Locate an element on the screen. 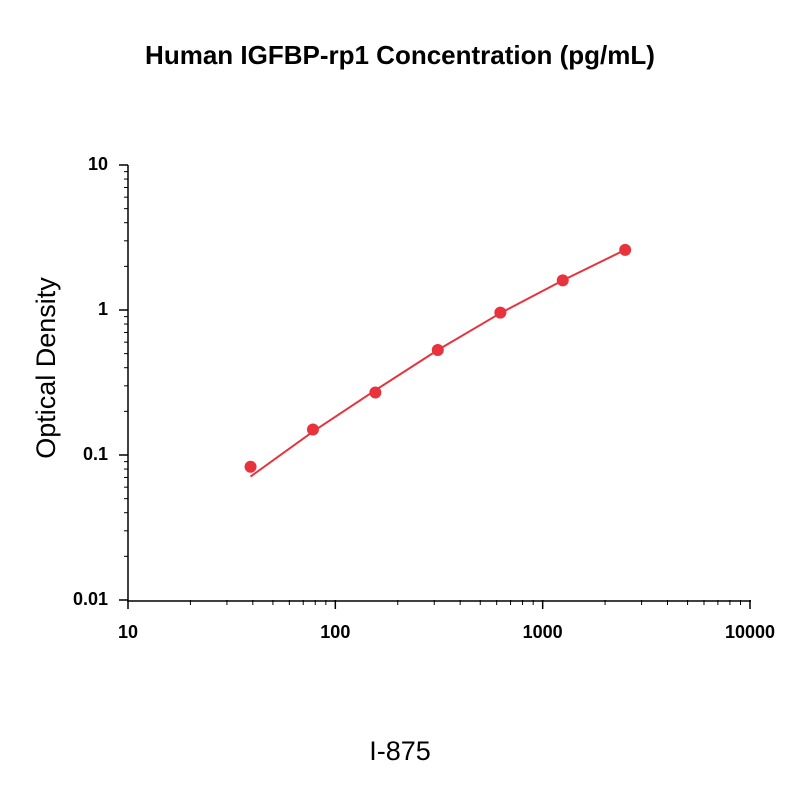 The image size is (800, 805). y-tick-label: 1 is located at coordinates (103, 309).